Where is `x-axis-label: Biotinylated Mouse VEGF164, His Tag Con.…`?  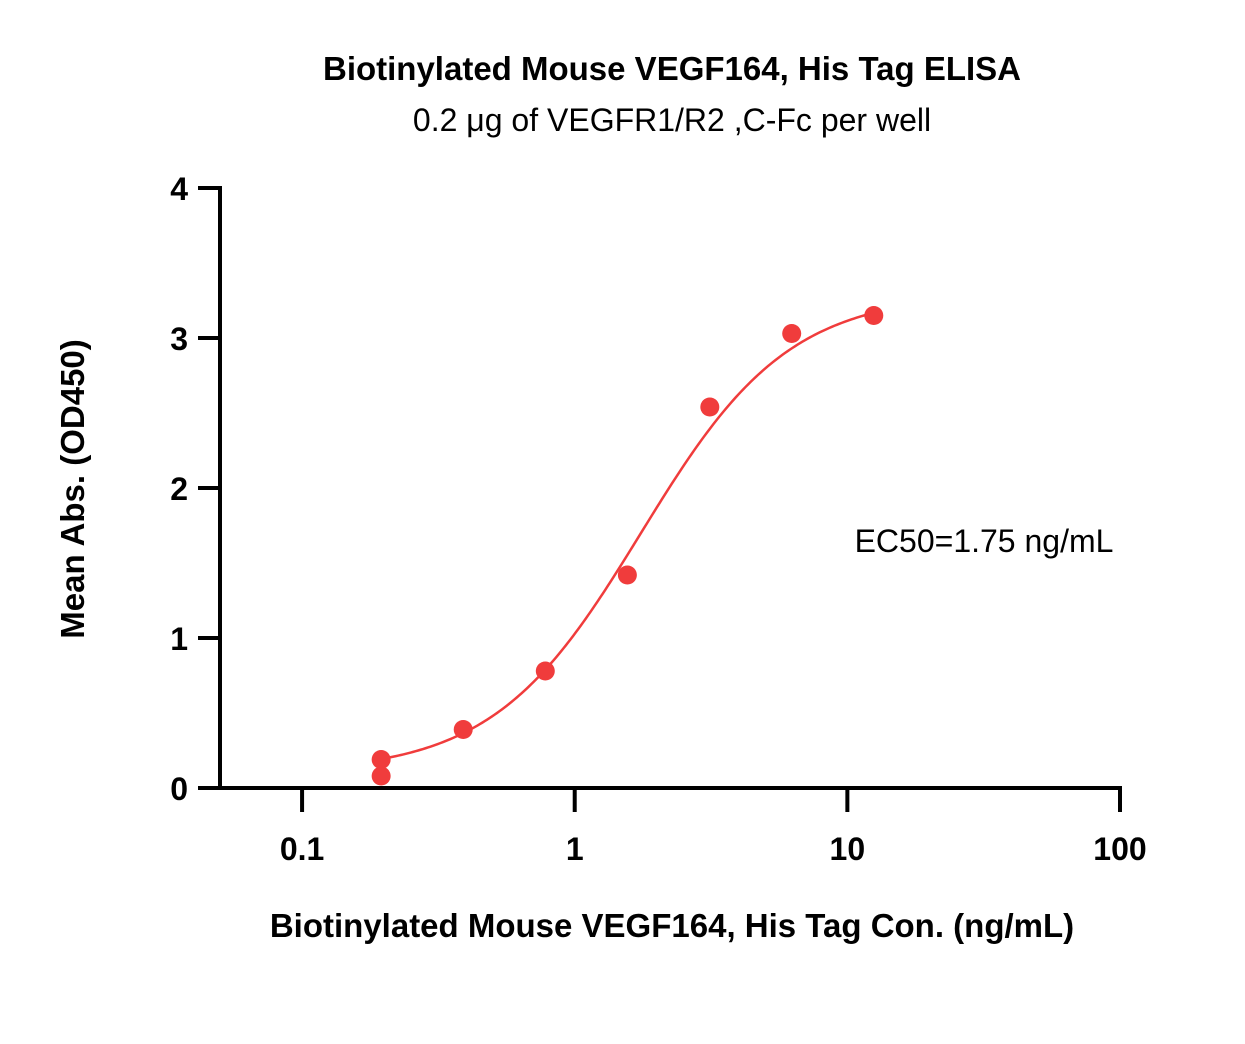 x-axis-label: Biotinylated Mouse VEGF164, His Tag Con.… is located at coordinates (672, 925).